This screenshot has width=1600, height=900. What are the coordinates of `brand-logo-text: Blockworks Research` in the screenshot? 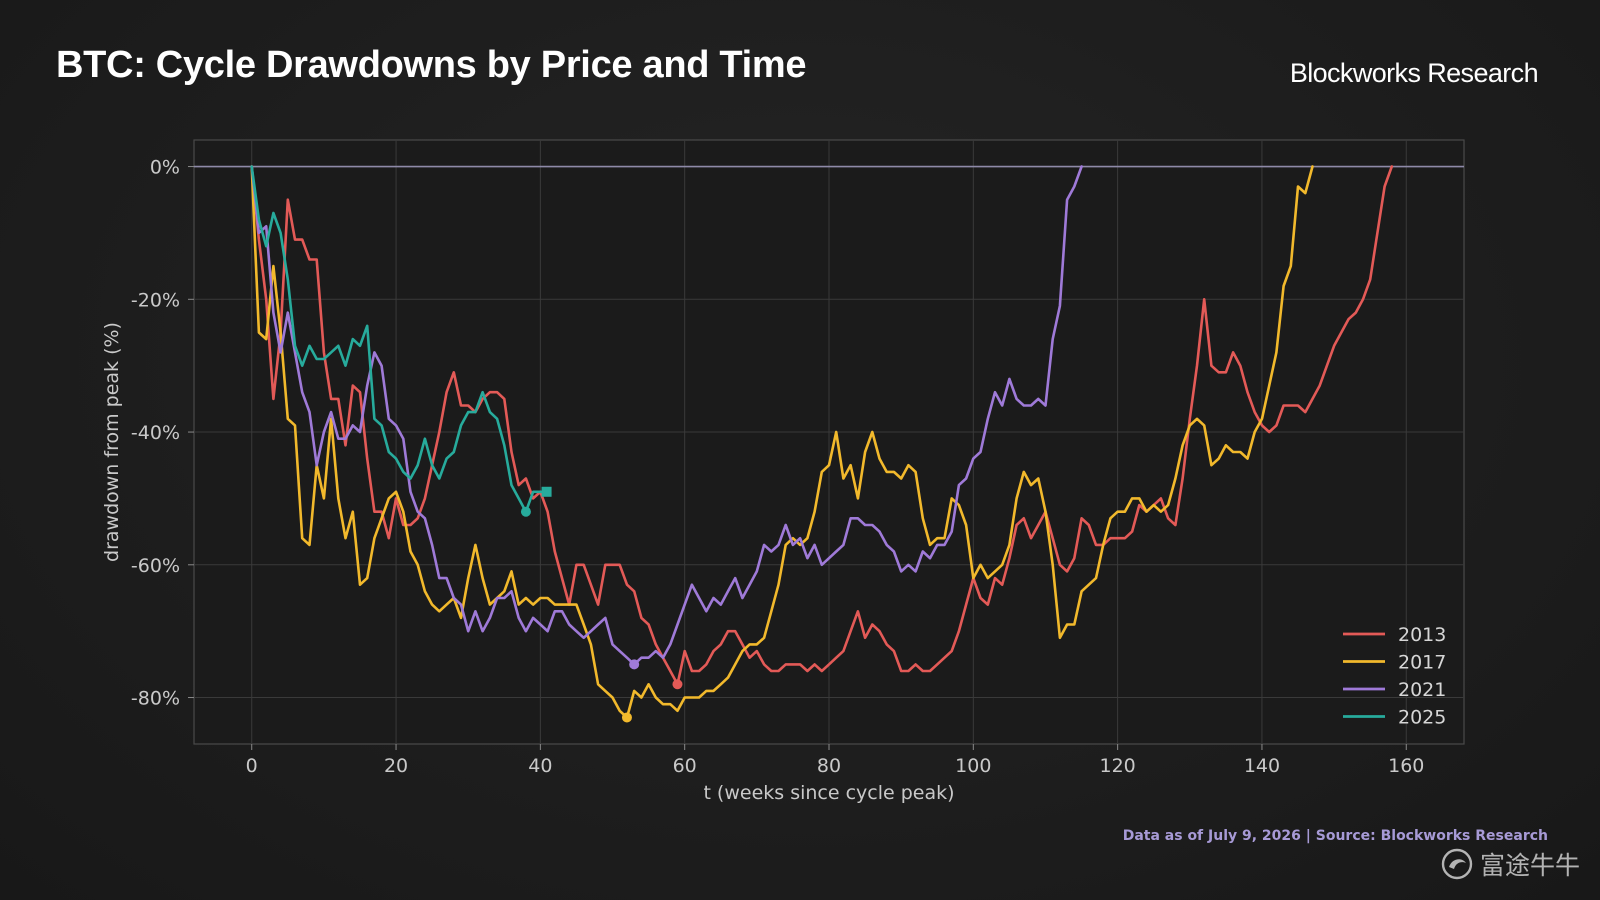 It's located at (1414, 73).